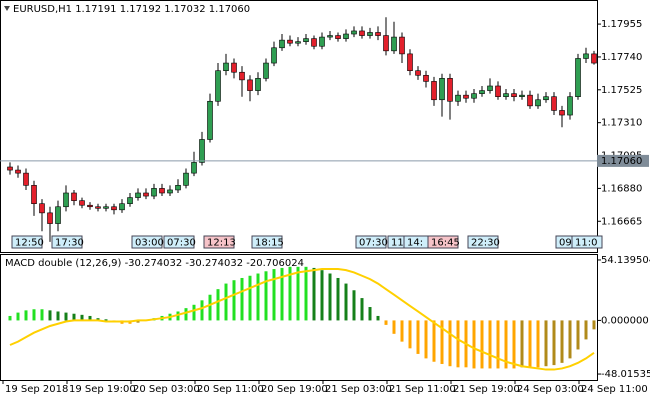  What do you see at coordinates (485, 243) in the screenshot?
I see `session-marker-label: 22:30` at bounding box center [485, 243].